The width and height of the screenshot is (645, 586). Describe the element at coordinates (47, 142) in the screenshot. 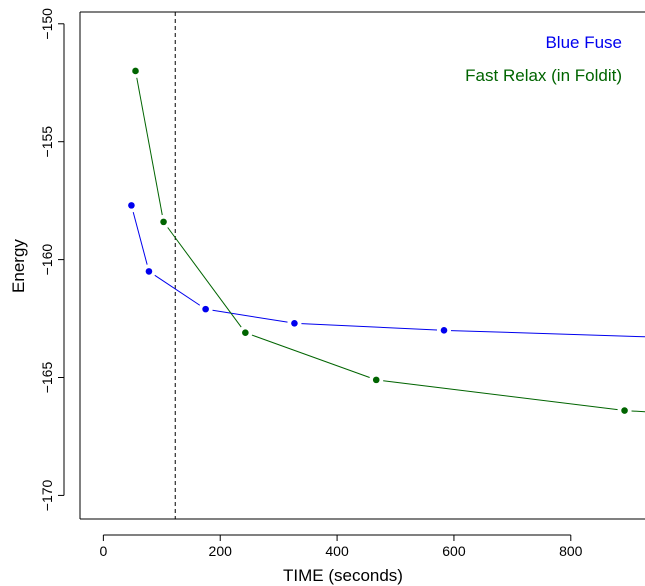

I see `y-tick-label: −155` at that location.